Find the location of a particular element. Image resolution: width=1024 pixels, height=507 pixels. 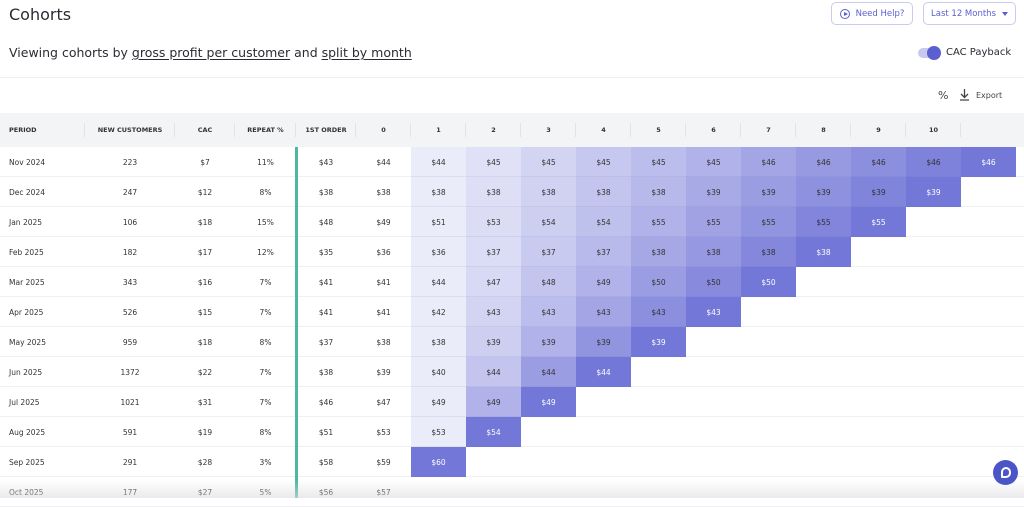

table-cell: $51 is located at coordinates (326, 432).